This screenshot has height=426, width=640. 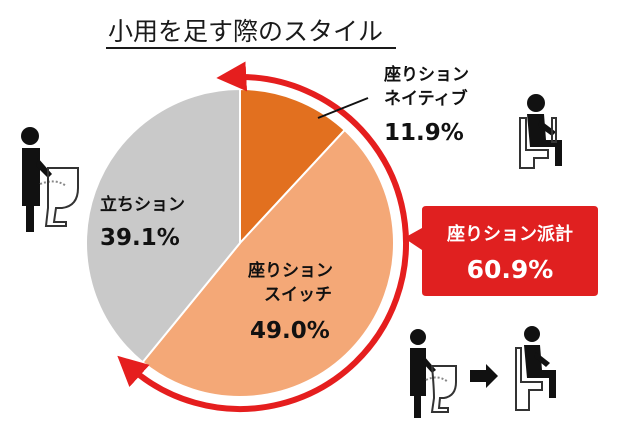 What do you see at coordinates (424, 133) in the screenshot?
I see `slice-value-native: 11.9%` at bounding box center [424, 133].